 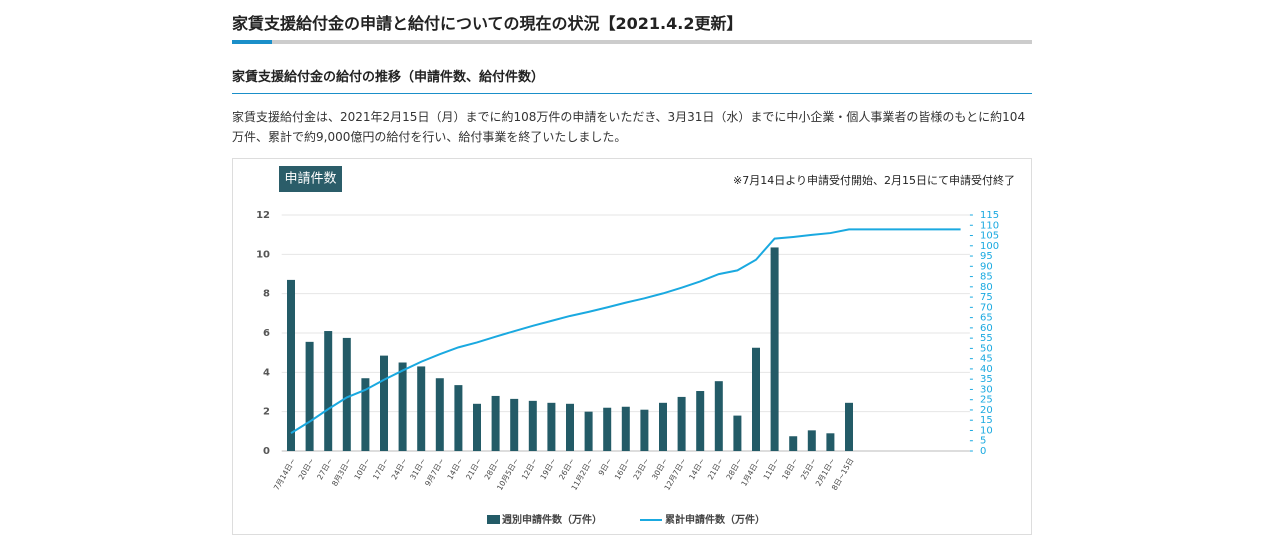 What do you see at coordinates (986, 256) in the screenshot?
I see `y2-tick-label: 95` at bounding box center [986, 256].